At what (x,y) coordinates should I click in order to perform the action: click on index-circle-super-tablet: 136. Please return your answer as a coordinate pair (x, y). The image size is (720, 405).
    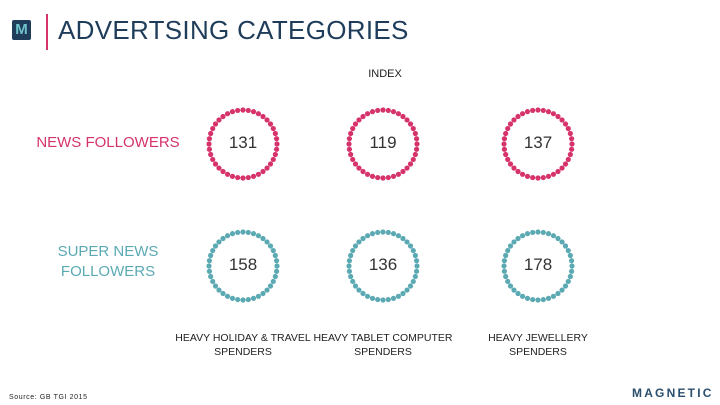
    Looking at the image, I should click on (383, 266).